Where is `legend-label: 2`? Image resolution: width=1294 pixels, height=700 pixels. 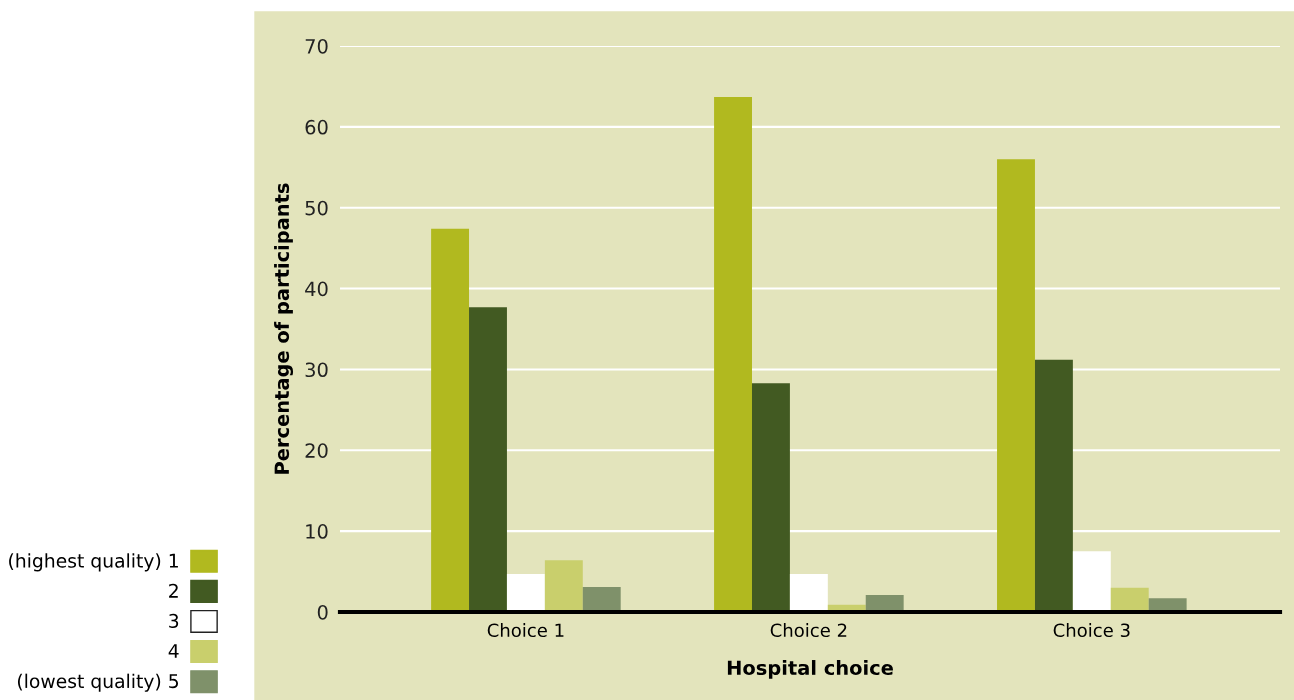
legend-label: 2 is located at coordinates (173, 590).